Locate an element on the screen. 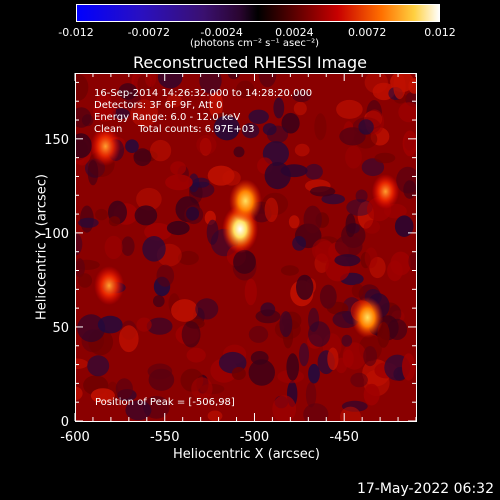  x-tick-label: -500 is located at coordinates (255, 437).